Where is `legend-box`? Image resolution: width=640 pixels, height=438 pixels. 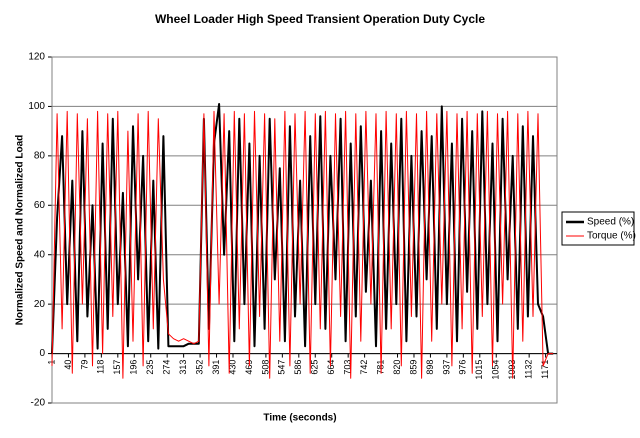 legend-box is located at coordinates (598, 228).